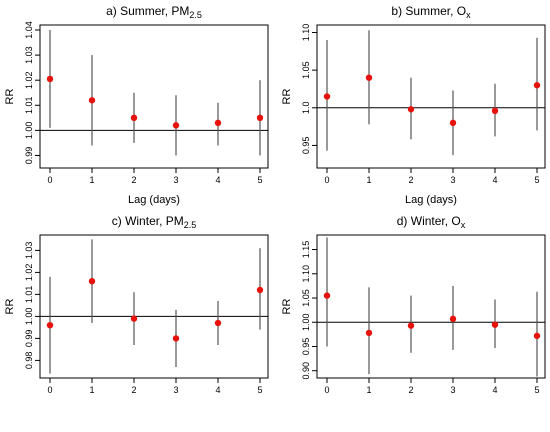 This screenshot has height=432, width=550. I want to click on y-tick-label: 1.04, so click(29, 30).